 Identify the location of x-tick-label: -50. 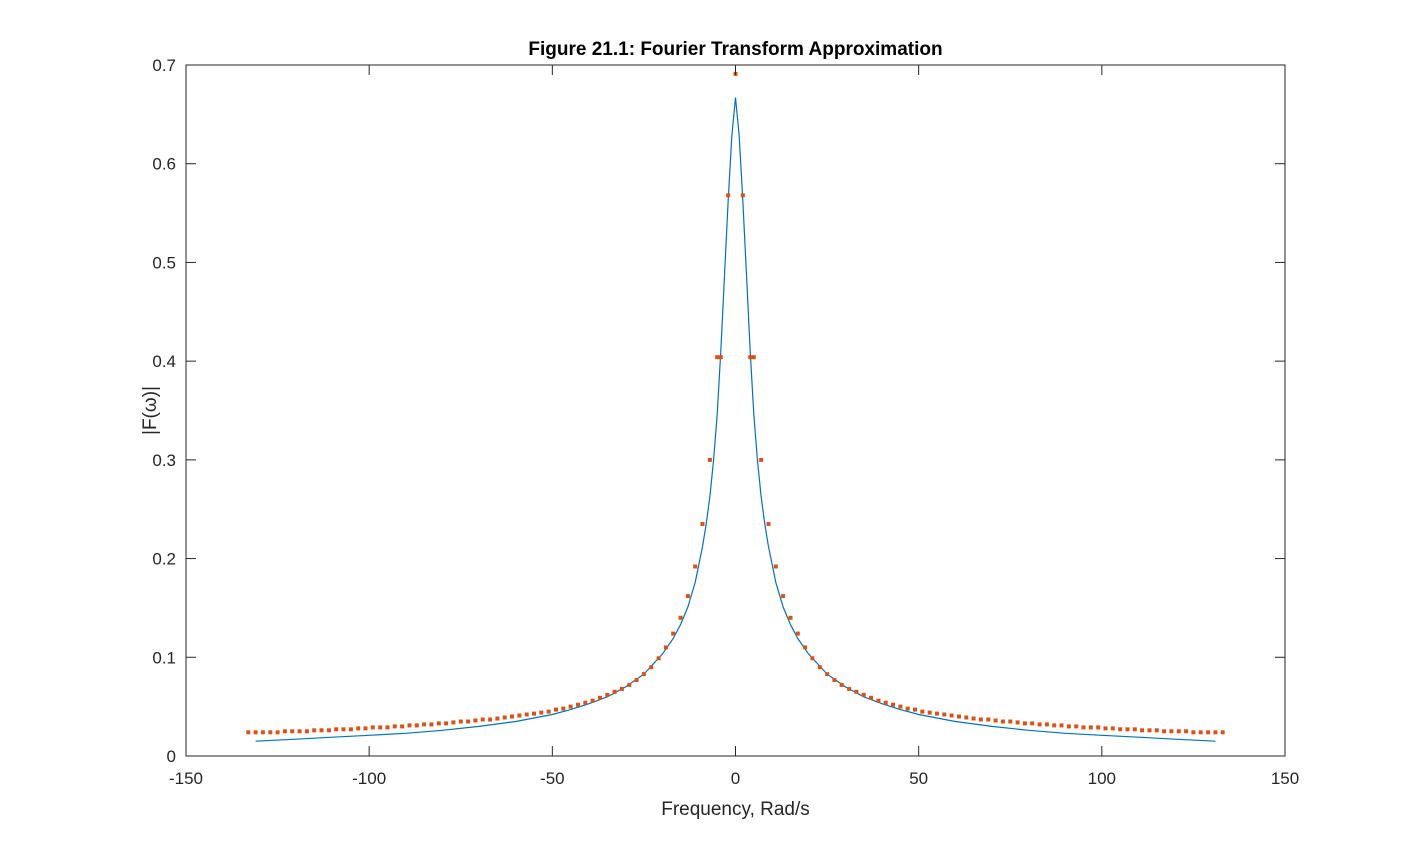
(552, 778).